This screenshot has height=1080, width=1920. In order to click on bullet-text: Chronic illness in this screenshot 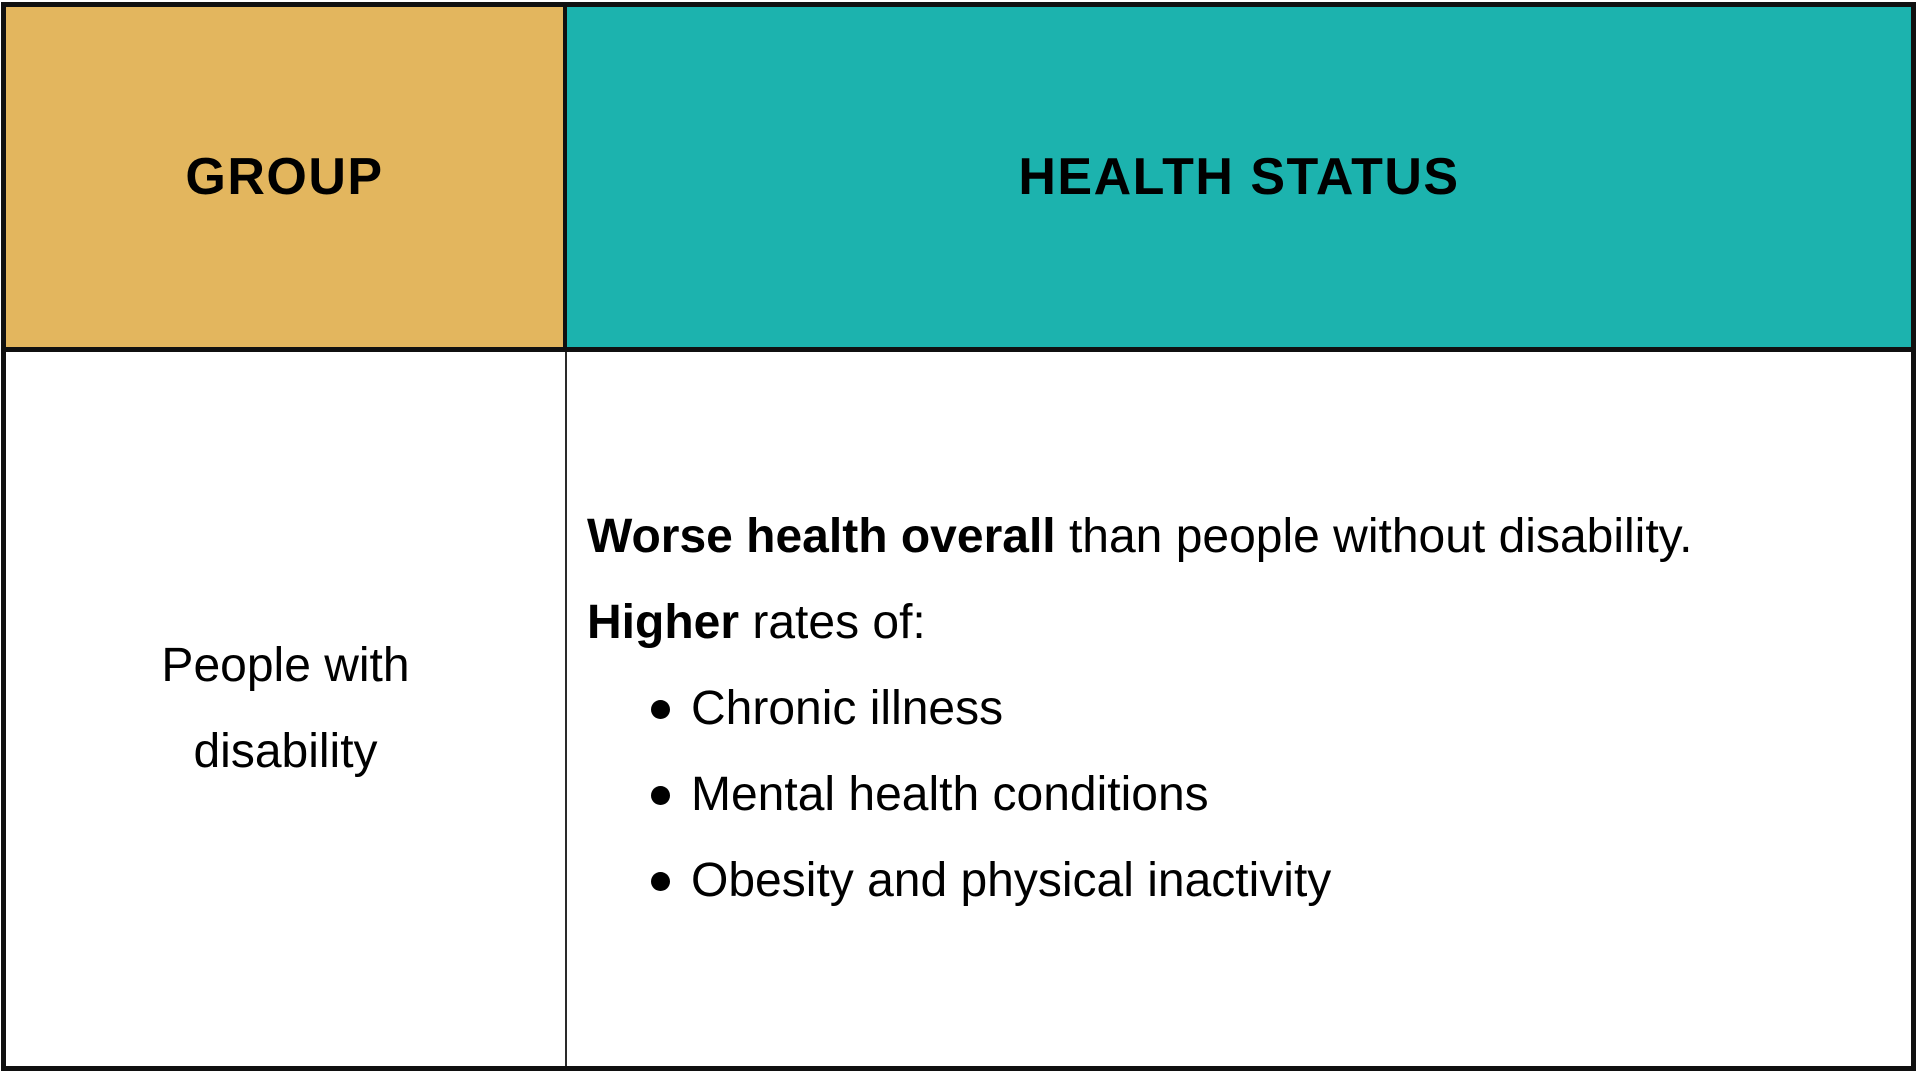, I will do `click(847, 708)`.